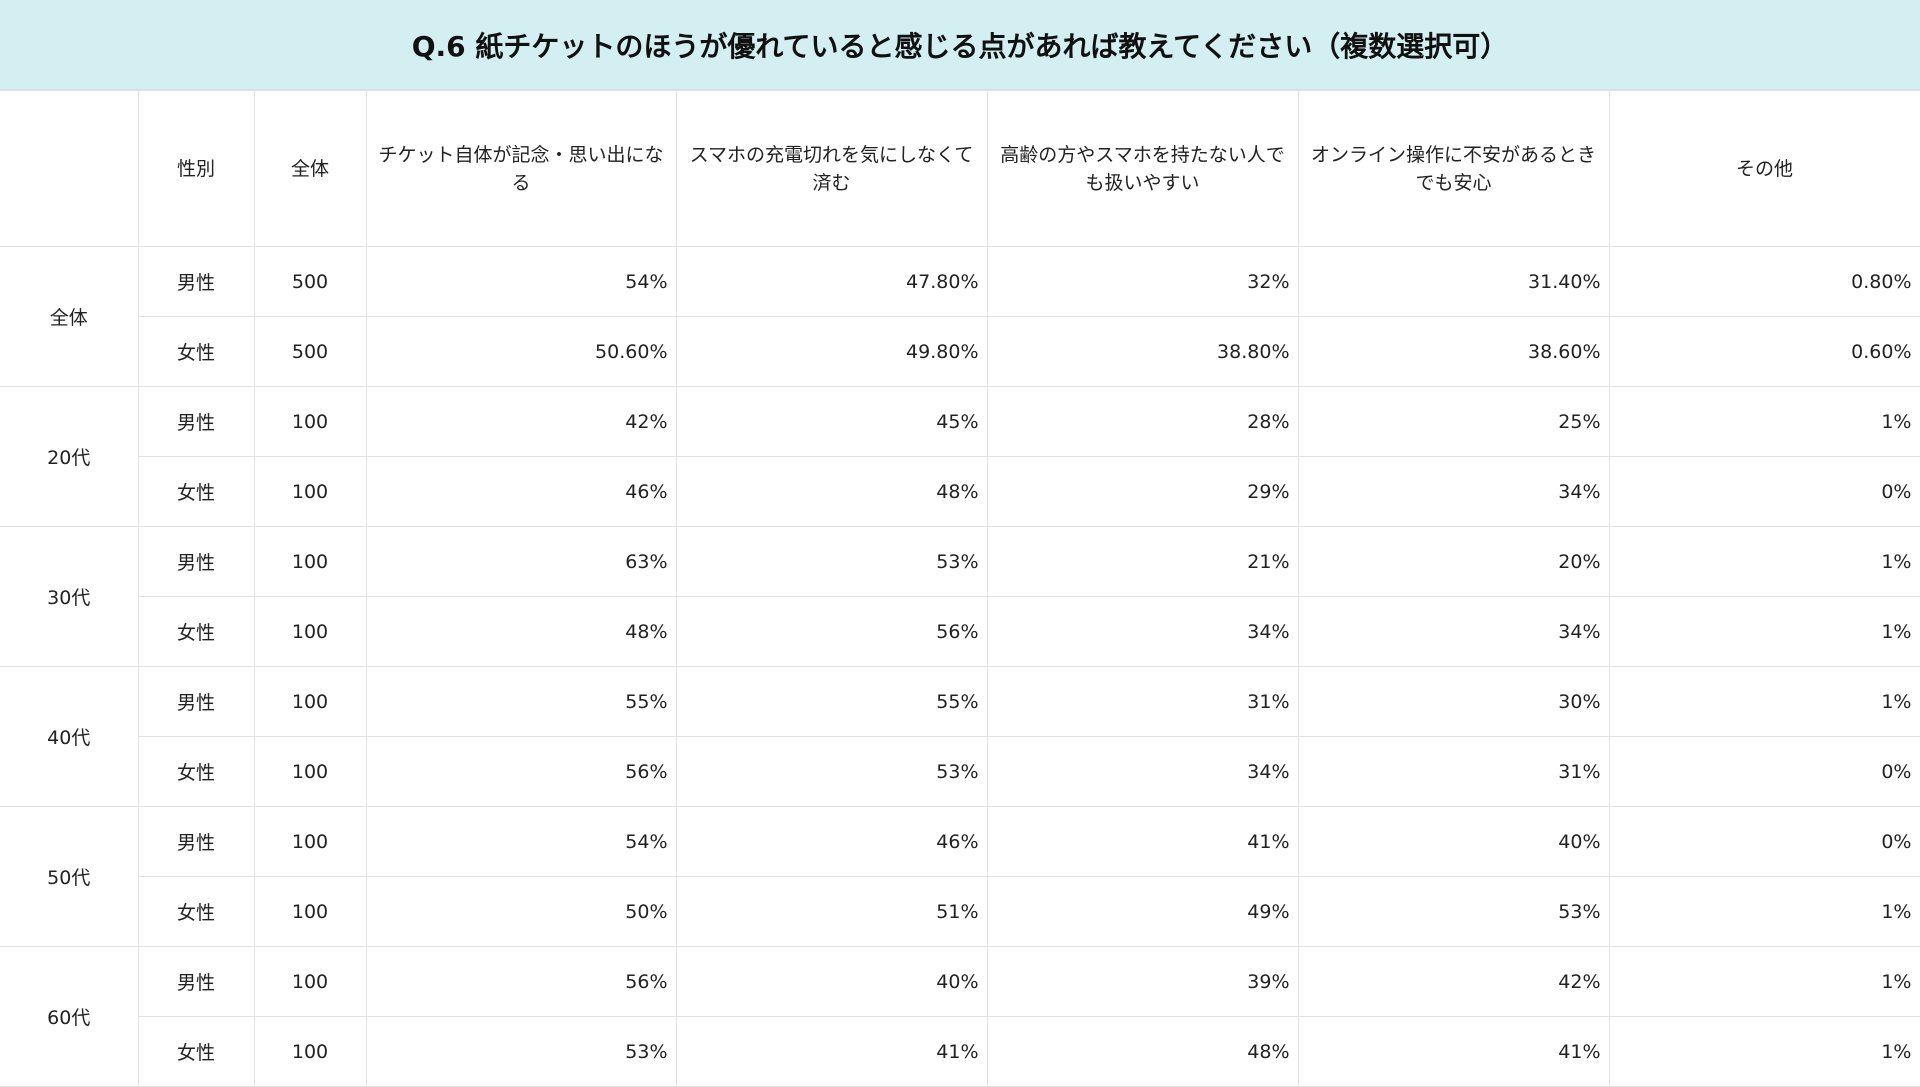 The height and width of the screenshot is (1087, 1920). What do you see at coordinates (1142, 491) in the screenshot?
I see `value-cell: 29%` at bounding box center [1142, 491].